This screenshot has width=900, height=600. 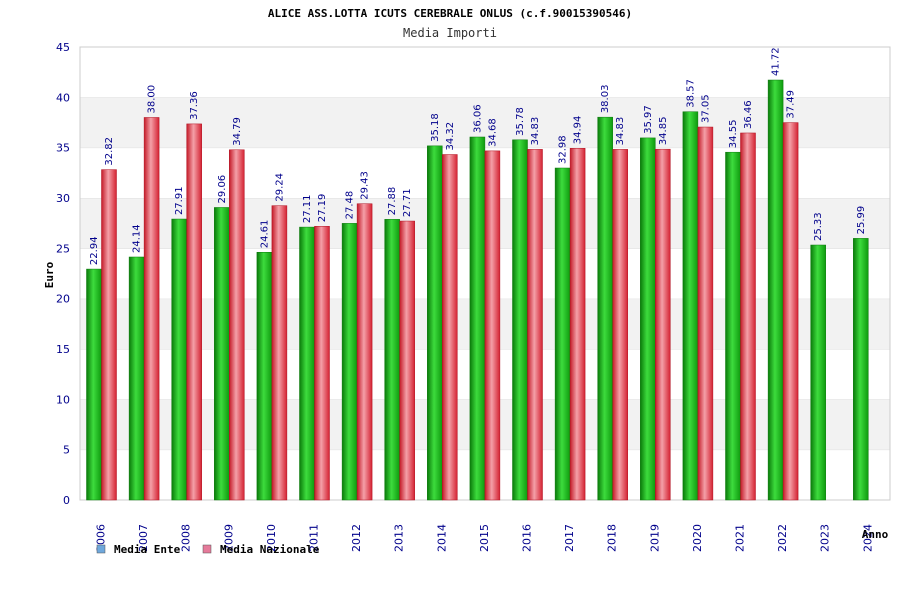 What do you see at coordinates (237, 131) in the screenshot?
I see `data-label: 34.79` at bounding box center [237, 131].